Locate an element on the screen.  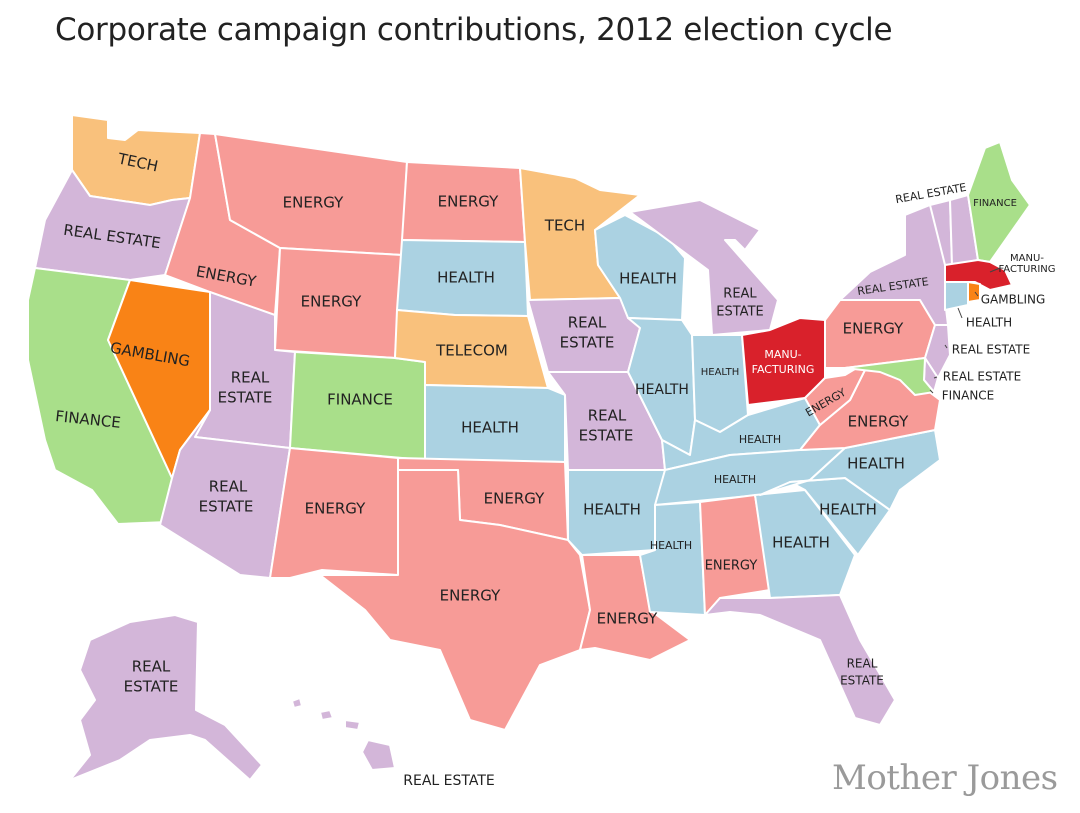
label-MI-1: REAL is located at coordinates (740, 294).